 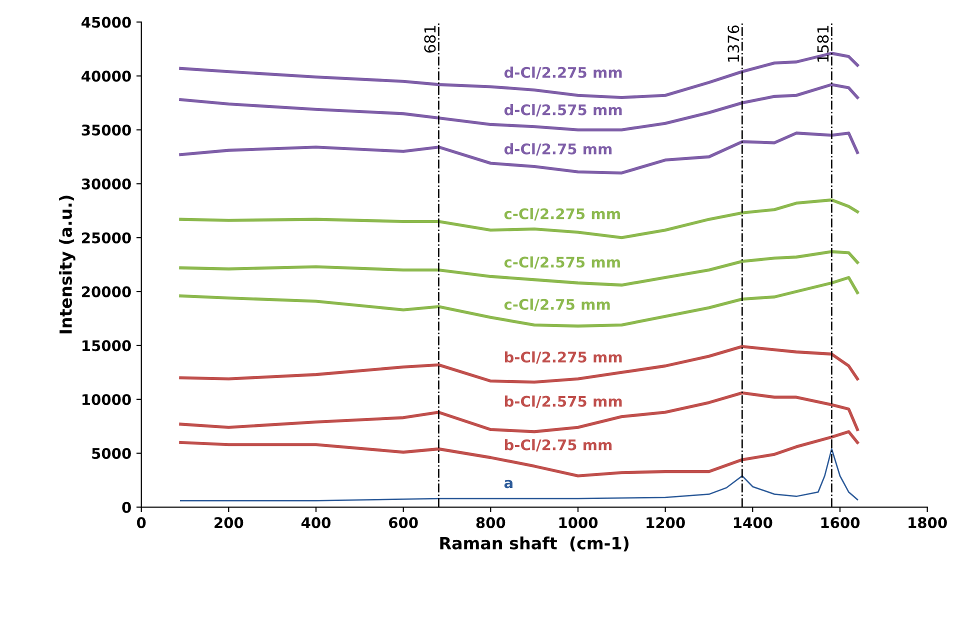 What do you see at coordinates (562, 262) in the screenshot?
I see `series-label: c-Cl/2.575 mm` at bounding box center [562, 262].